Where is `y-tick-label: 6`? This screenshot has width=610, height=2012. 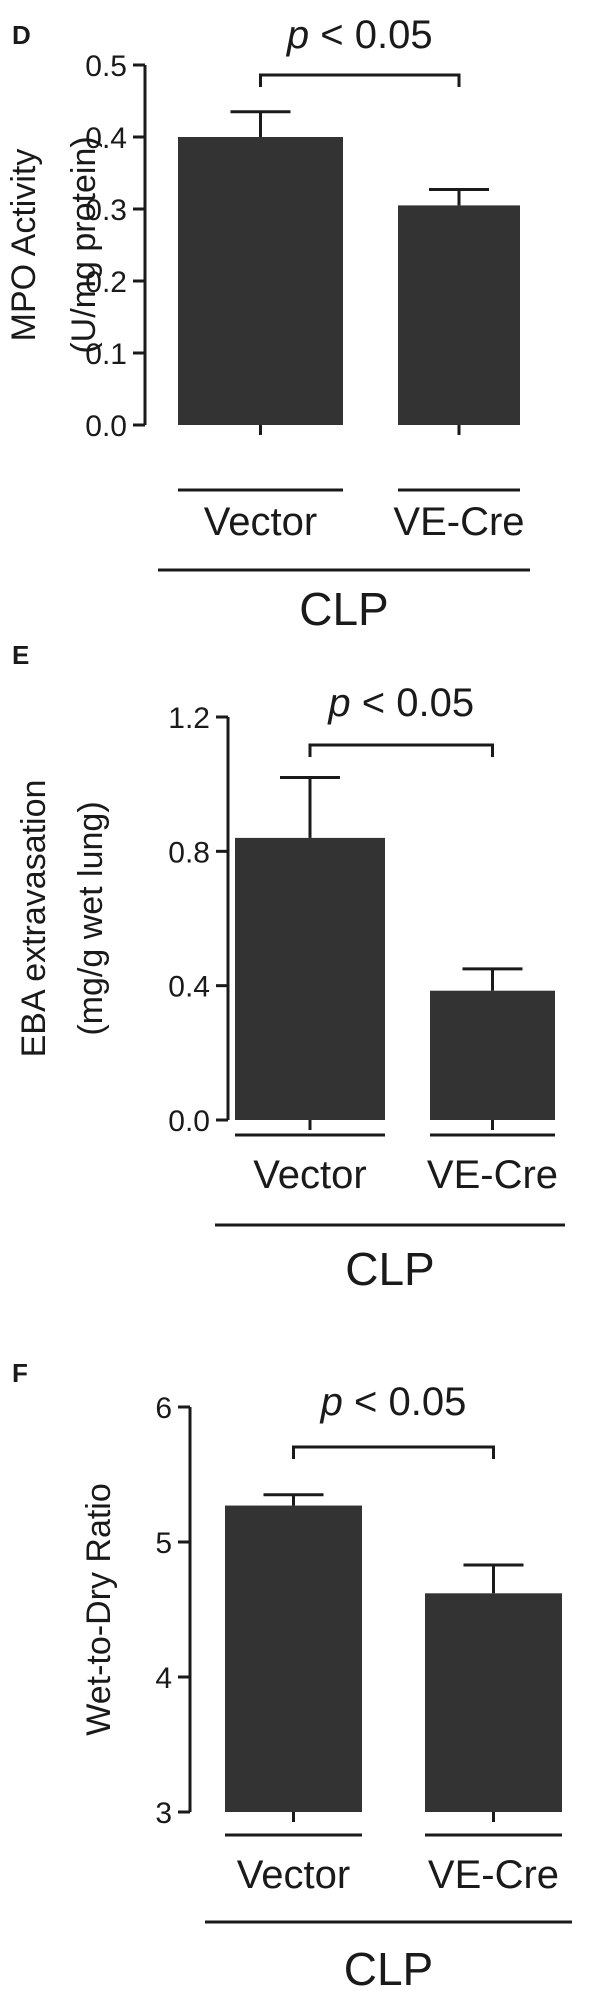
y-tick-label: 6 is located at coordinates (163, 1408).